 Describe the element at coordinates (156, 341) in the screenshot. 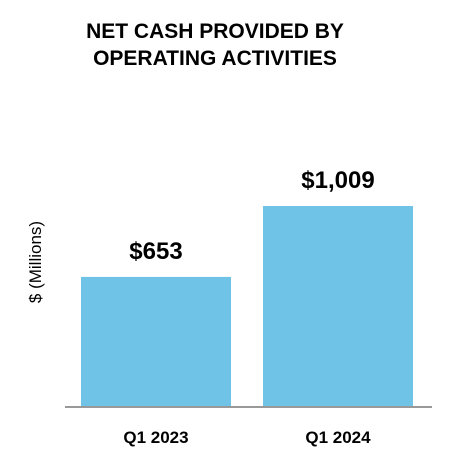

I see `bar-q1-2023` at that location.